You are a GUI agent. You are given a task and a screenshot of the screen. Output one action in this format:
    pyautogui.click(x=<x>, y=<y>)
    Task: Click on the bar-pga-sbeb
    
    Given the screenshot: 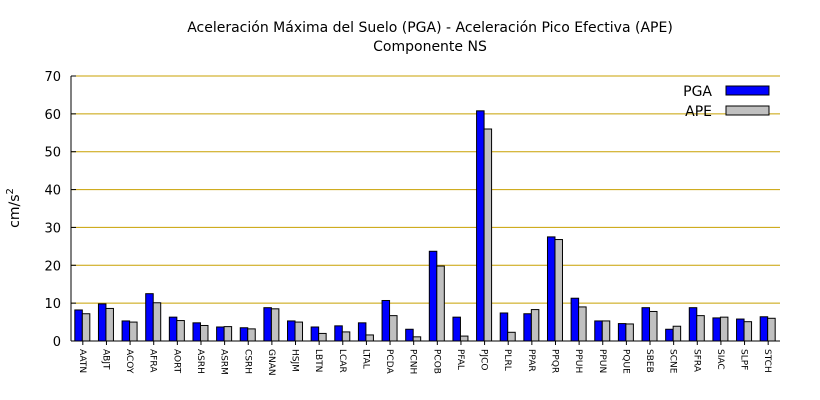 What is the action you would take?
    pyautogui.click(x=646, y=324)
    